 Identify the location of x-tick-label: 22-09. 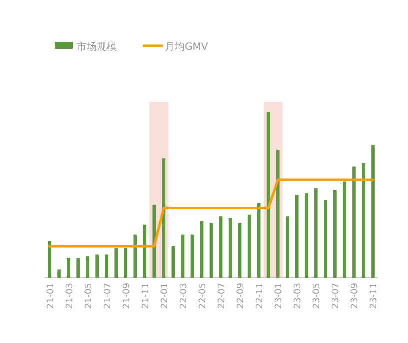
(241, 296).